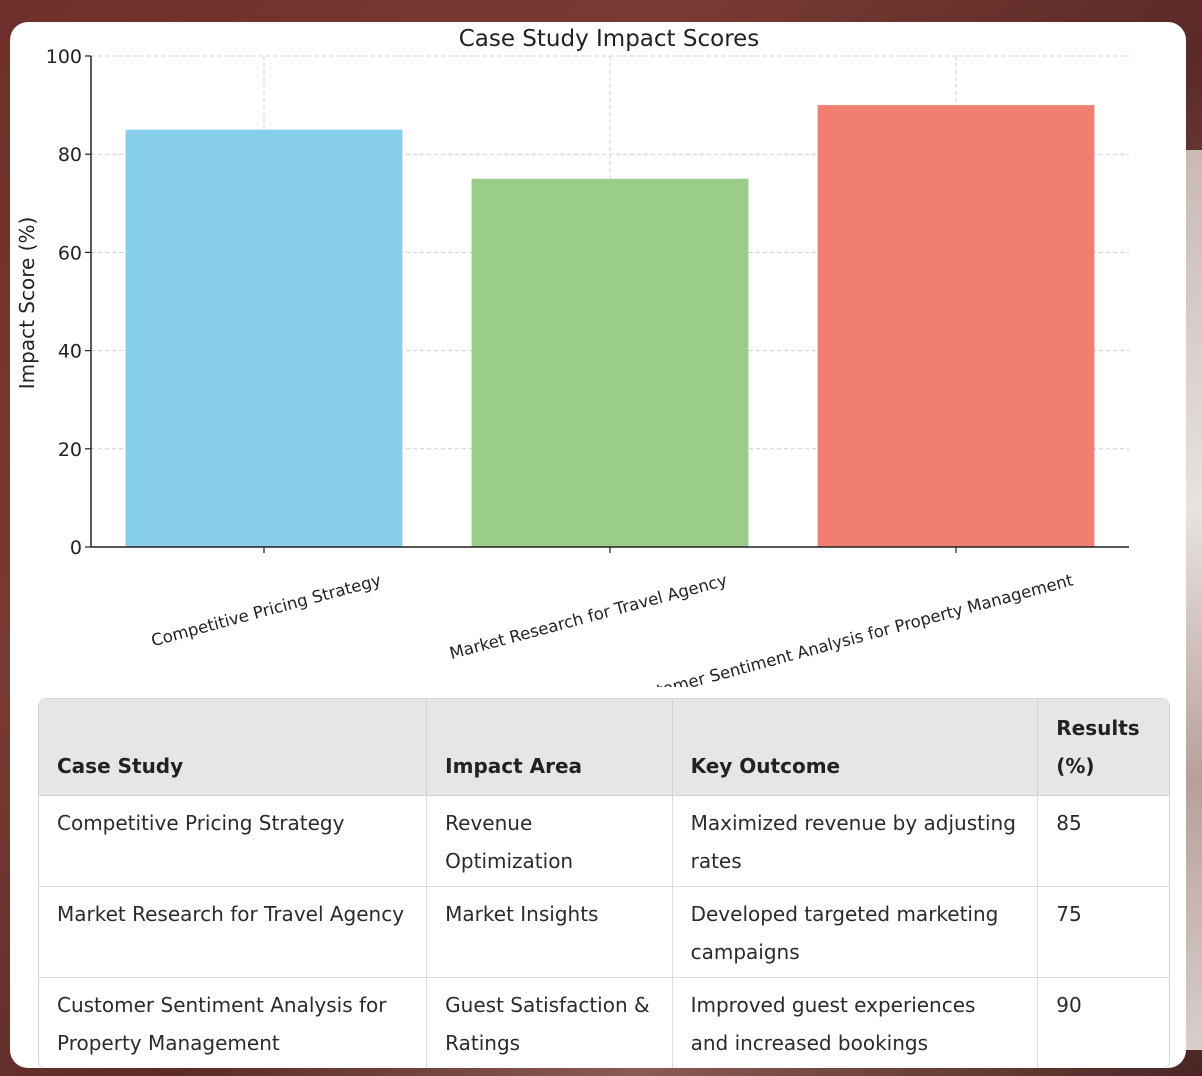 This screenshot has height=1076, width=1202. I want to click on chart-title: Case Study Impact Scores, so click(609, 39).